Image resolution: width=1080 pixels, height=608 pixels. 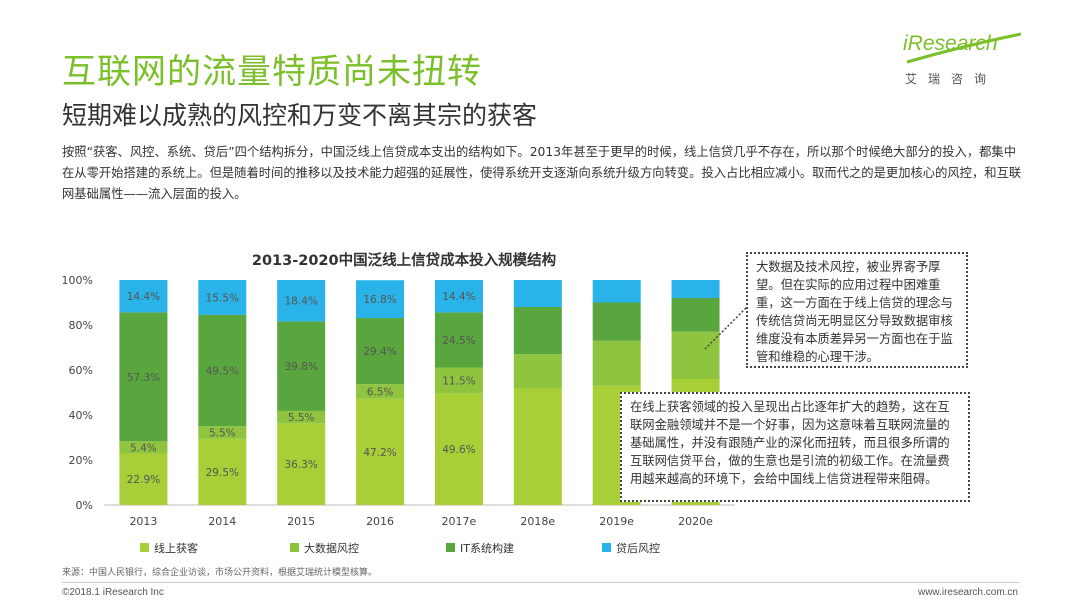 I want to click on data-label: 29.4%, so click(x=379, y=352).